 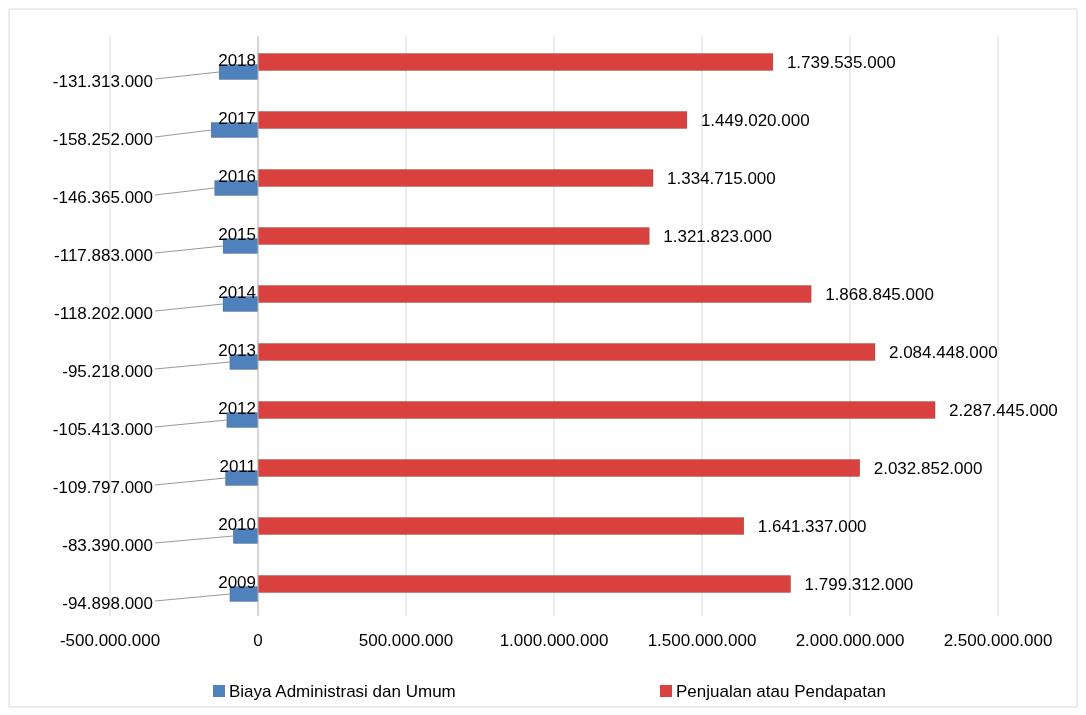 What do you see at coordinates (237, 582) in the screenshot?
I see `y-tick-label: 2009` at bounding box center [237, 582].